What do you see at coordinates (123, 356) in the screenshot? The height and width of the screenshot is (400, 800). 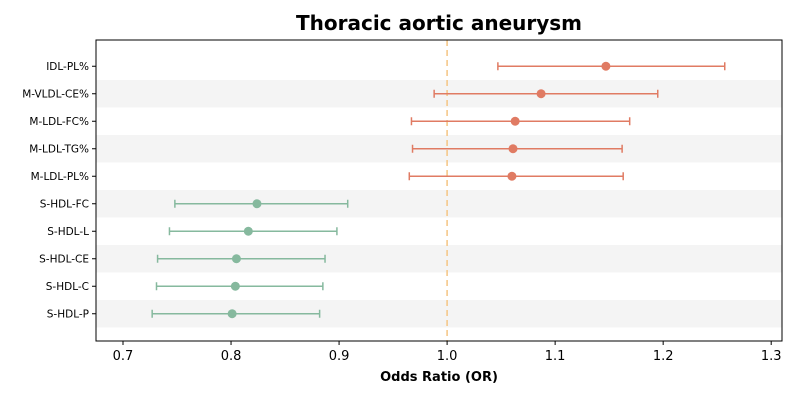 I see `x-tick-label: 0.7` at bounding box center [123, 356].